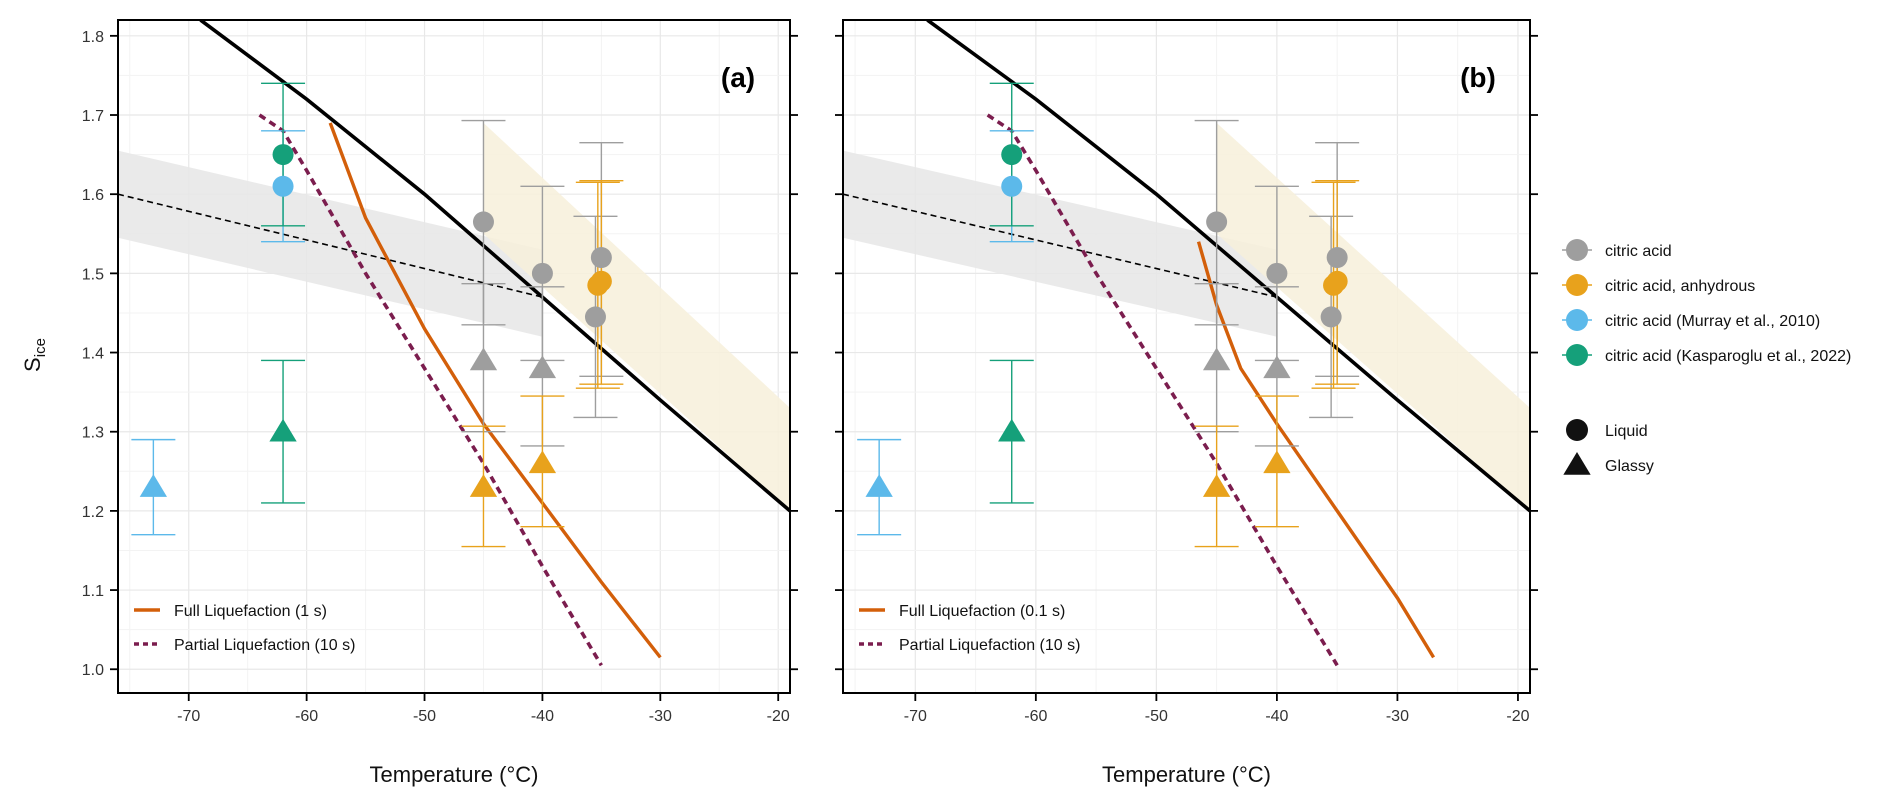 The width and height of the screenshot is (1892, 806). Describe the element at coordinates (40, 347) in the screenshot. I see `y-axis-title-sub: ice` at that location.